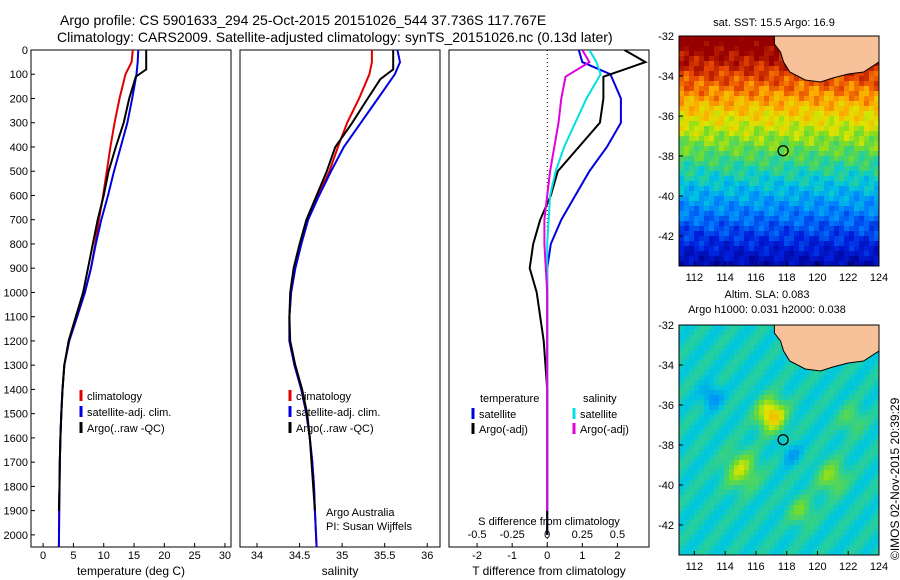  Describe the element at coordinates (19, 75) in the screenshot. I see `y-tick-label: 100` at that location.